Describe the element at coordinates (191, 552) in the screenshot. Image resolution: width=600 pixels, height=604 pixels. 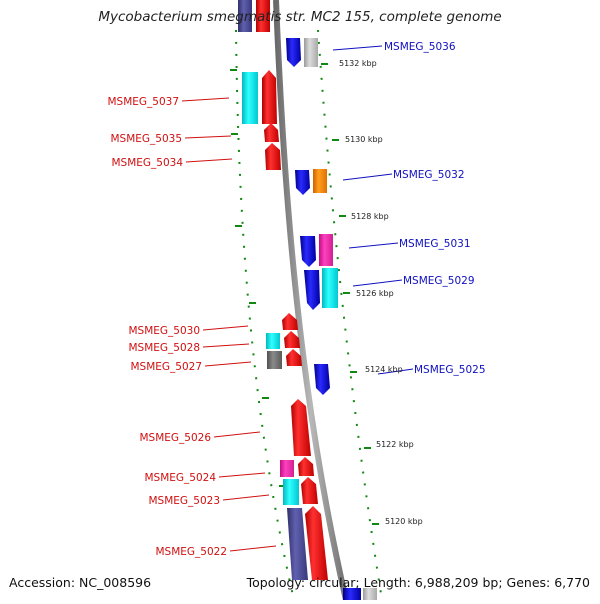
I see `gene-label-msmeg-5022: MSMEG_5022` at that location.